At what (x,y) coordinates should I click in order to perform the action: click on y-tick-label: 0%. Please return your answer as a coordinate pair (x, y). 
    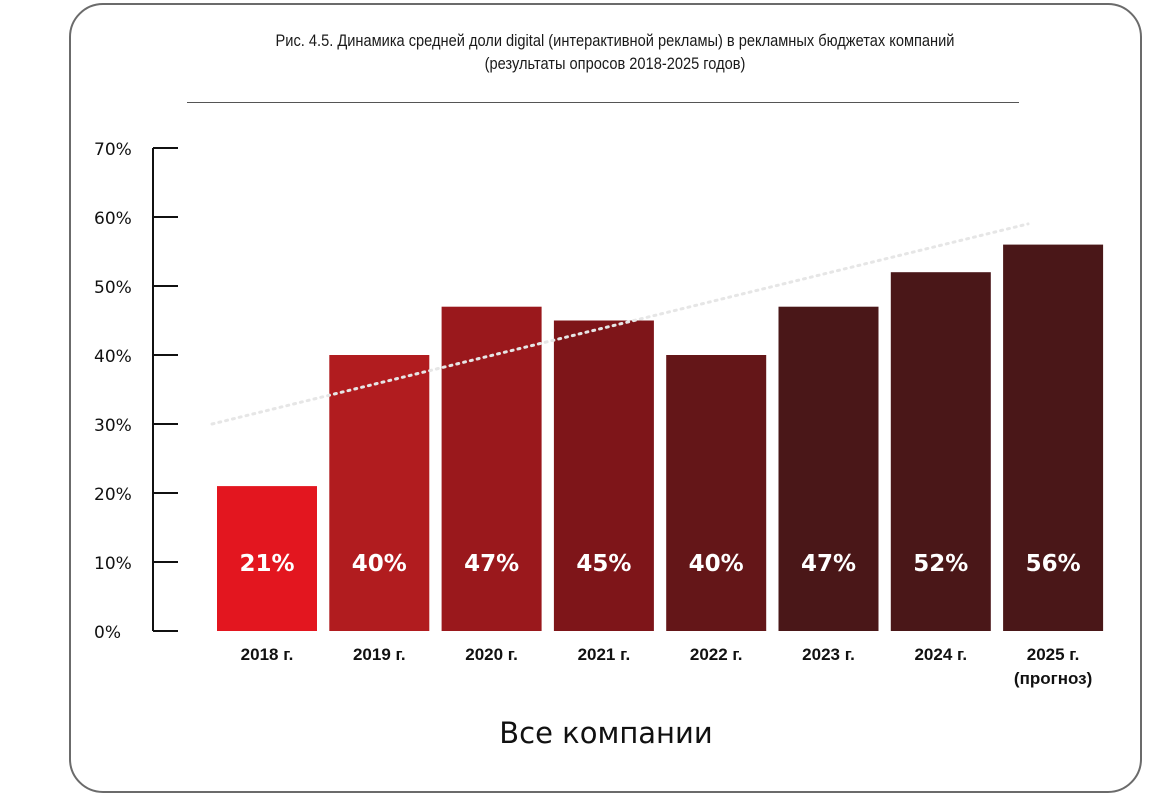
    Looking at the image, I should click on (107, 633).